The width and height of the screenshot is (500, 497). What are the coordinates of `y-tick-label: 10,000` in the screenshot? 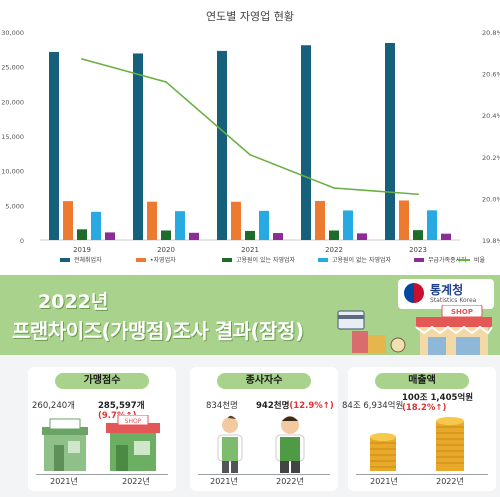 It's located at (12, 172).